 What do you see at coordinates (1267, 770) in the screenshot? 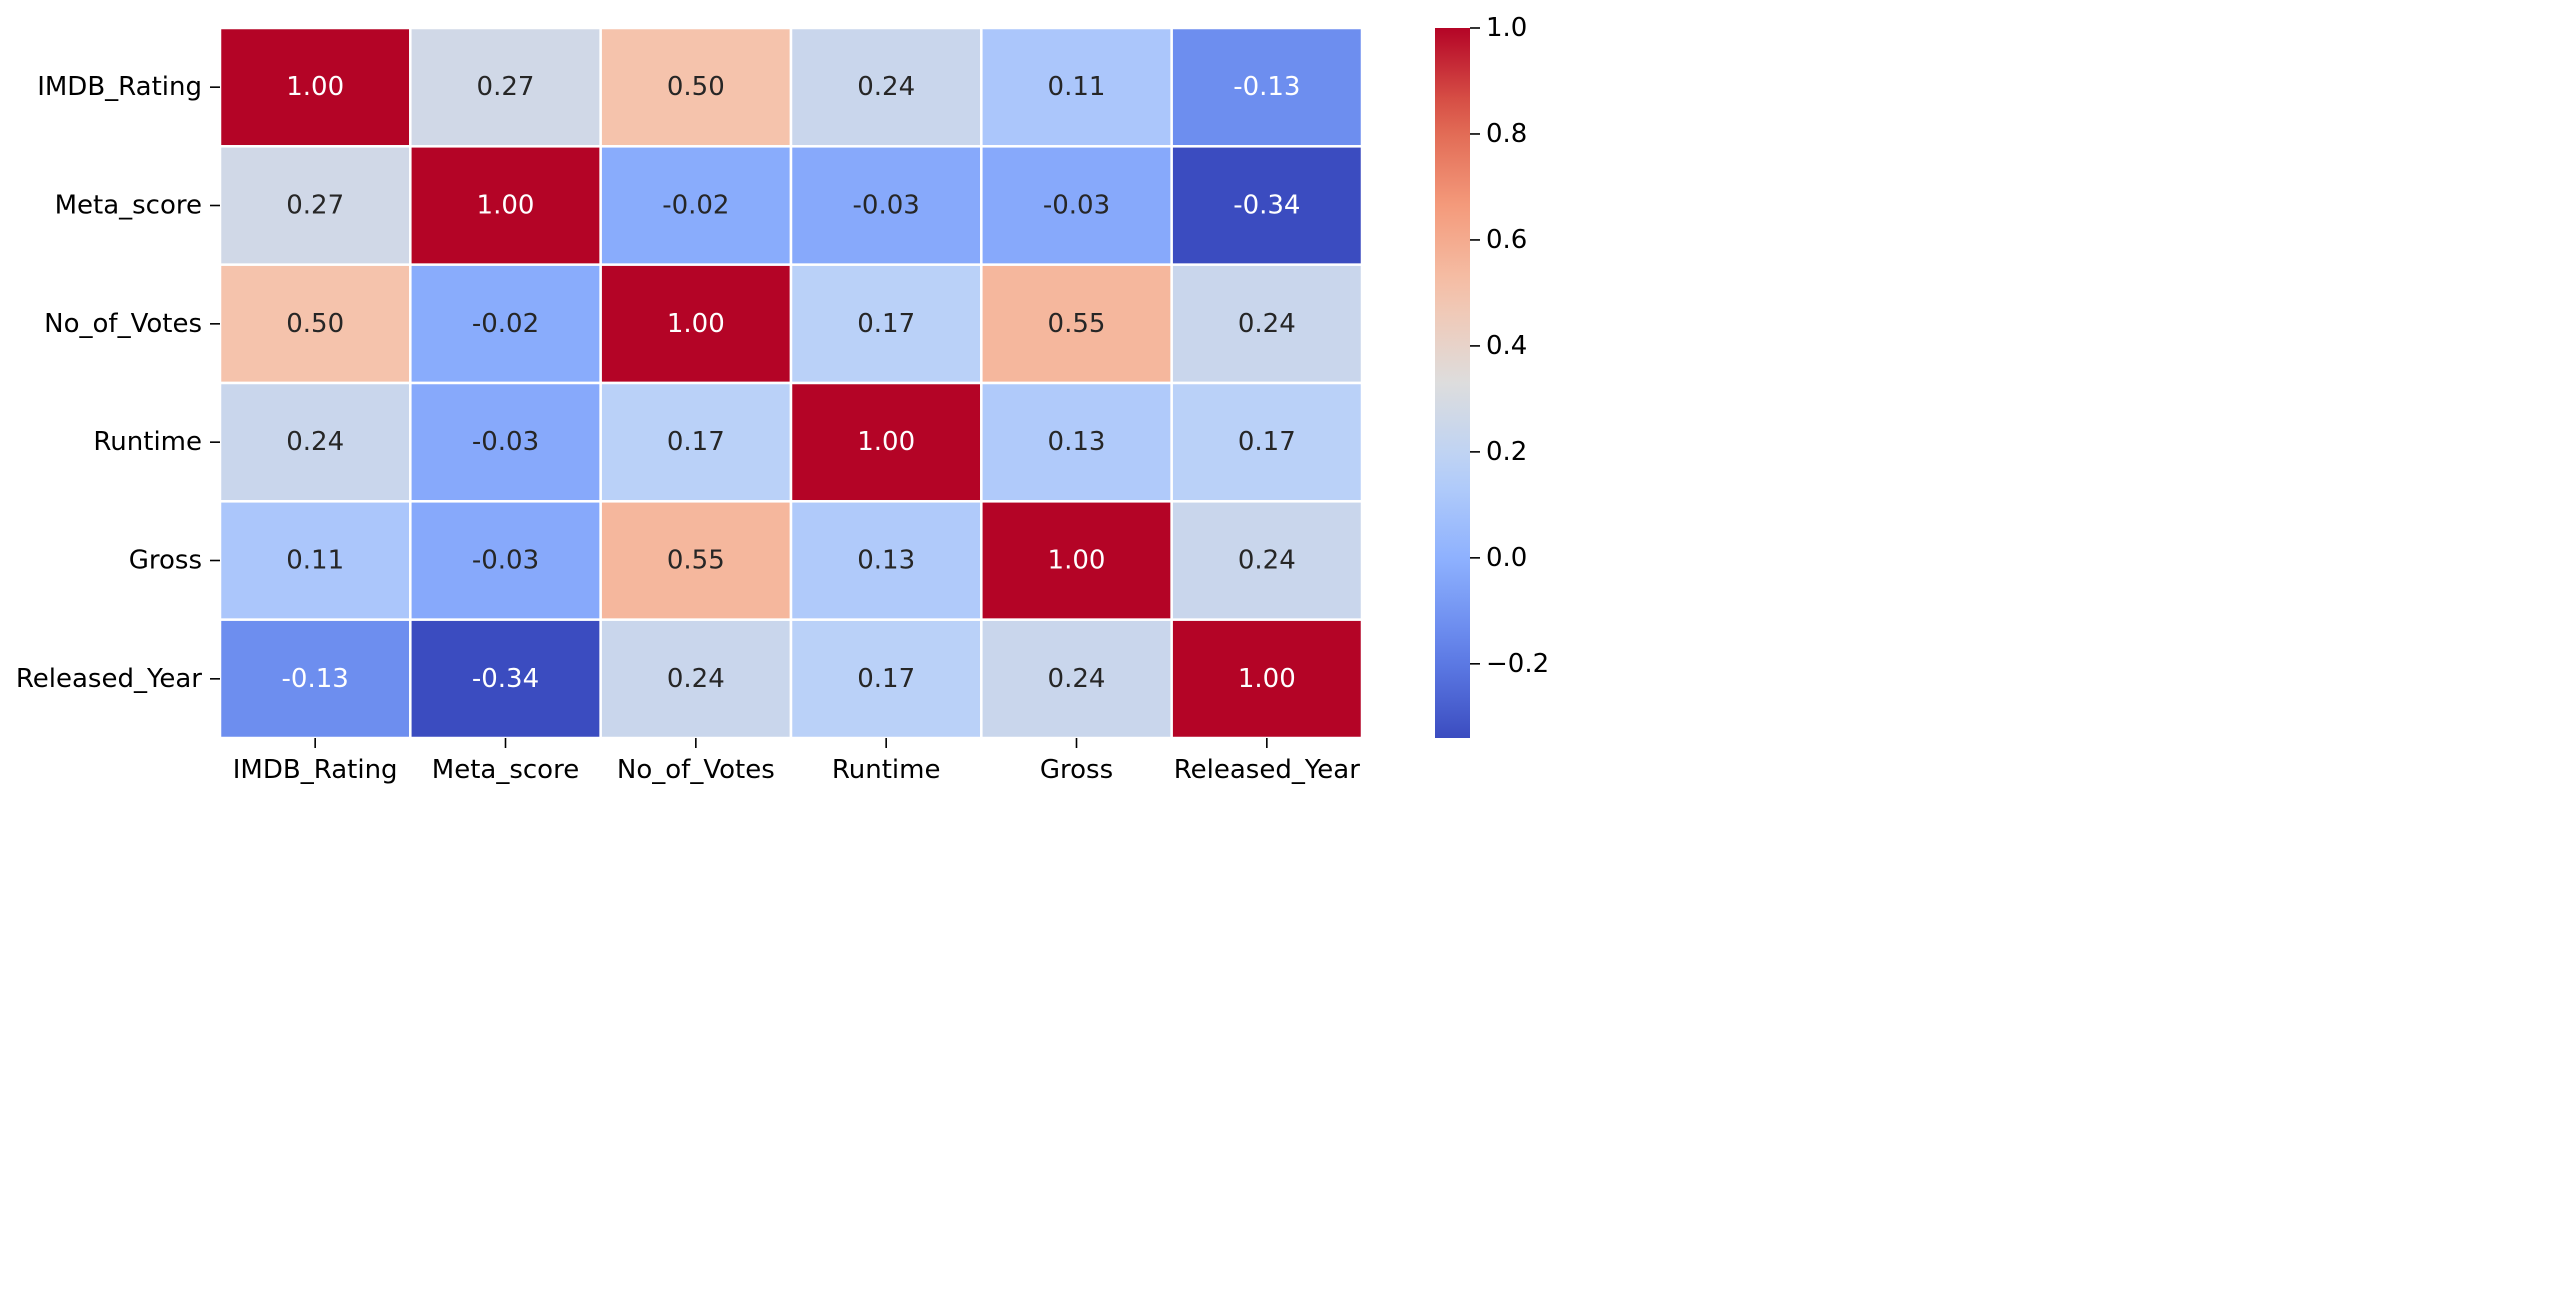
I see `x-tick-label: Released_Year` at bounding box center [1267, 770].